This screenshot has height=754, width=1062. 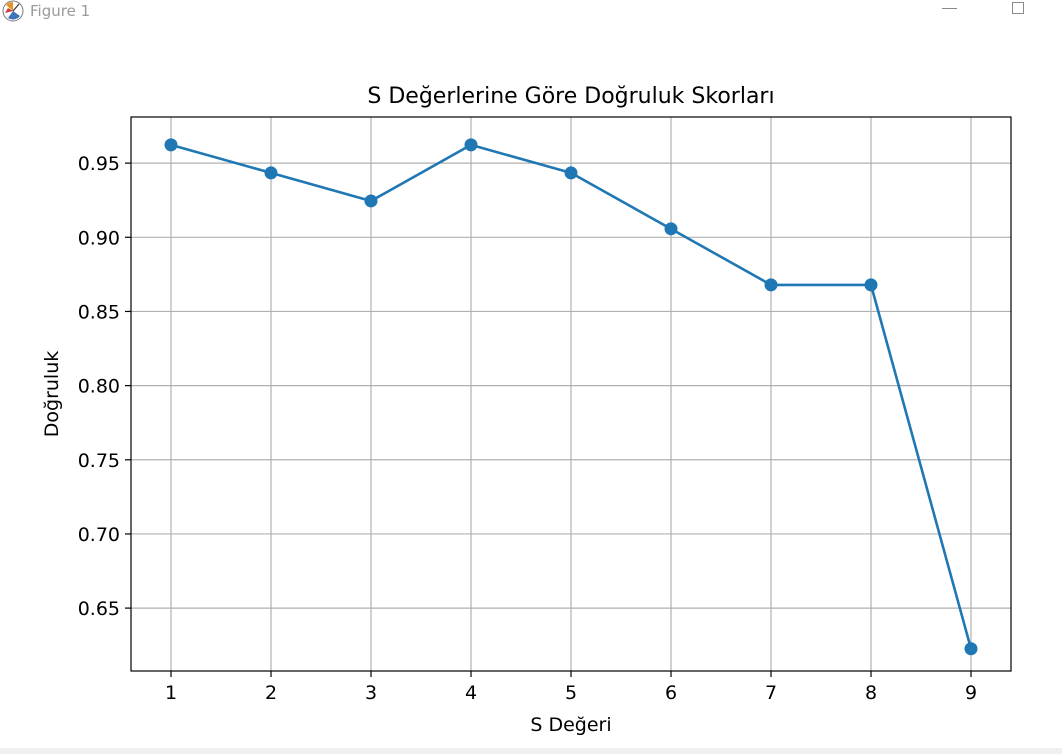 What do you see at coordinates (971, 693) in the screenshot?
I see `x-tick-label: 9` at bounding box center [971, 693].